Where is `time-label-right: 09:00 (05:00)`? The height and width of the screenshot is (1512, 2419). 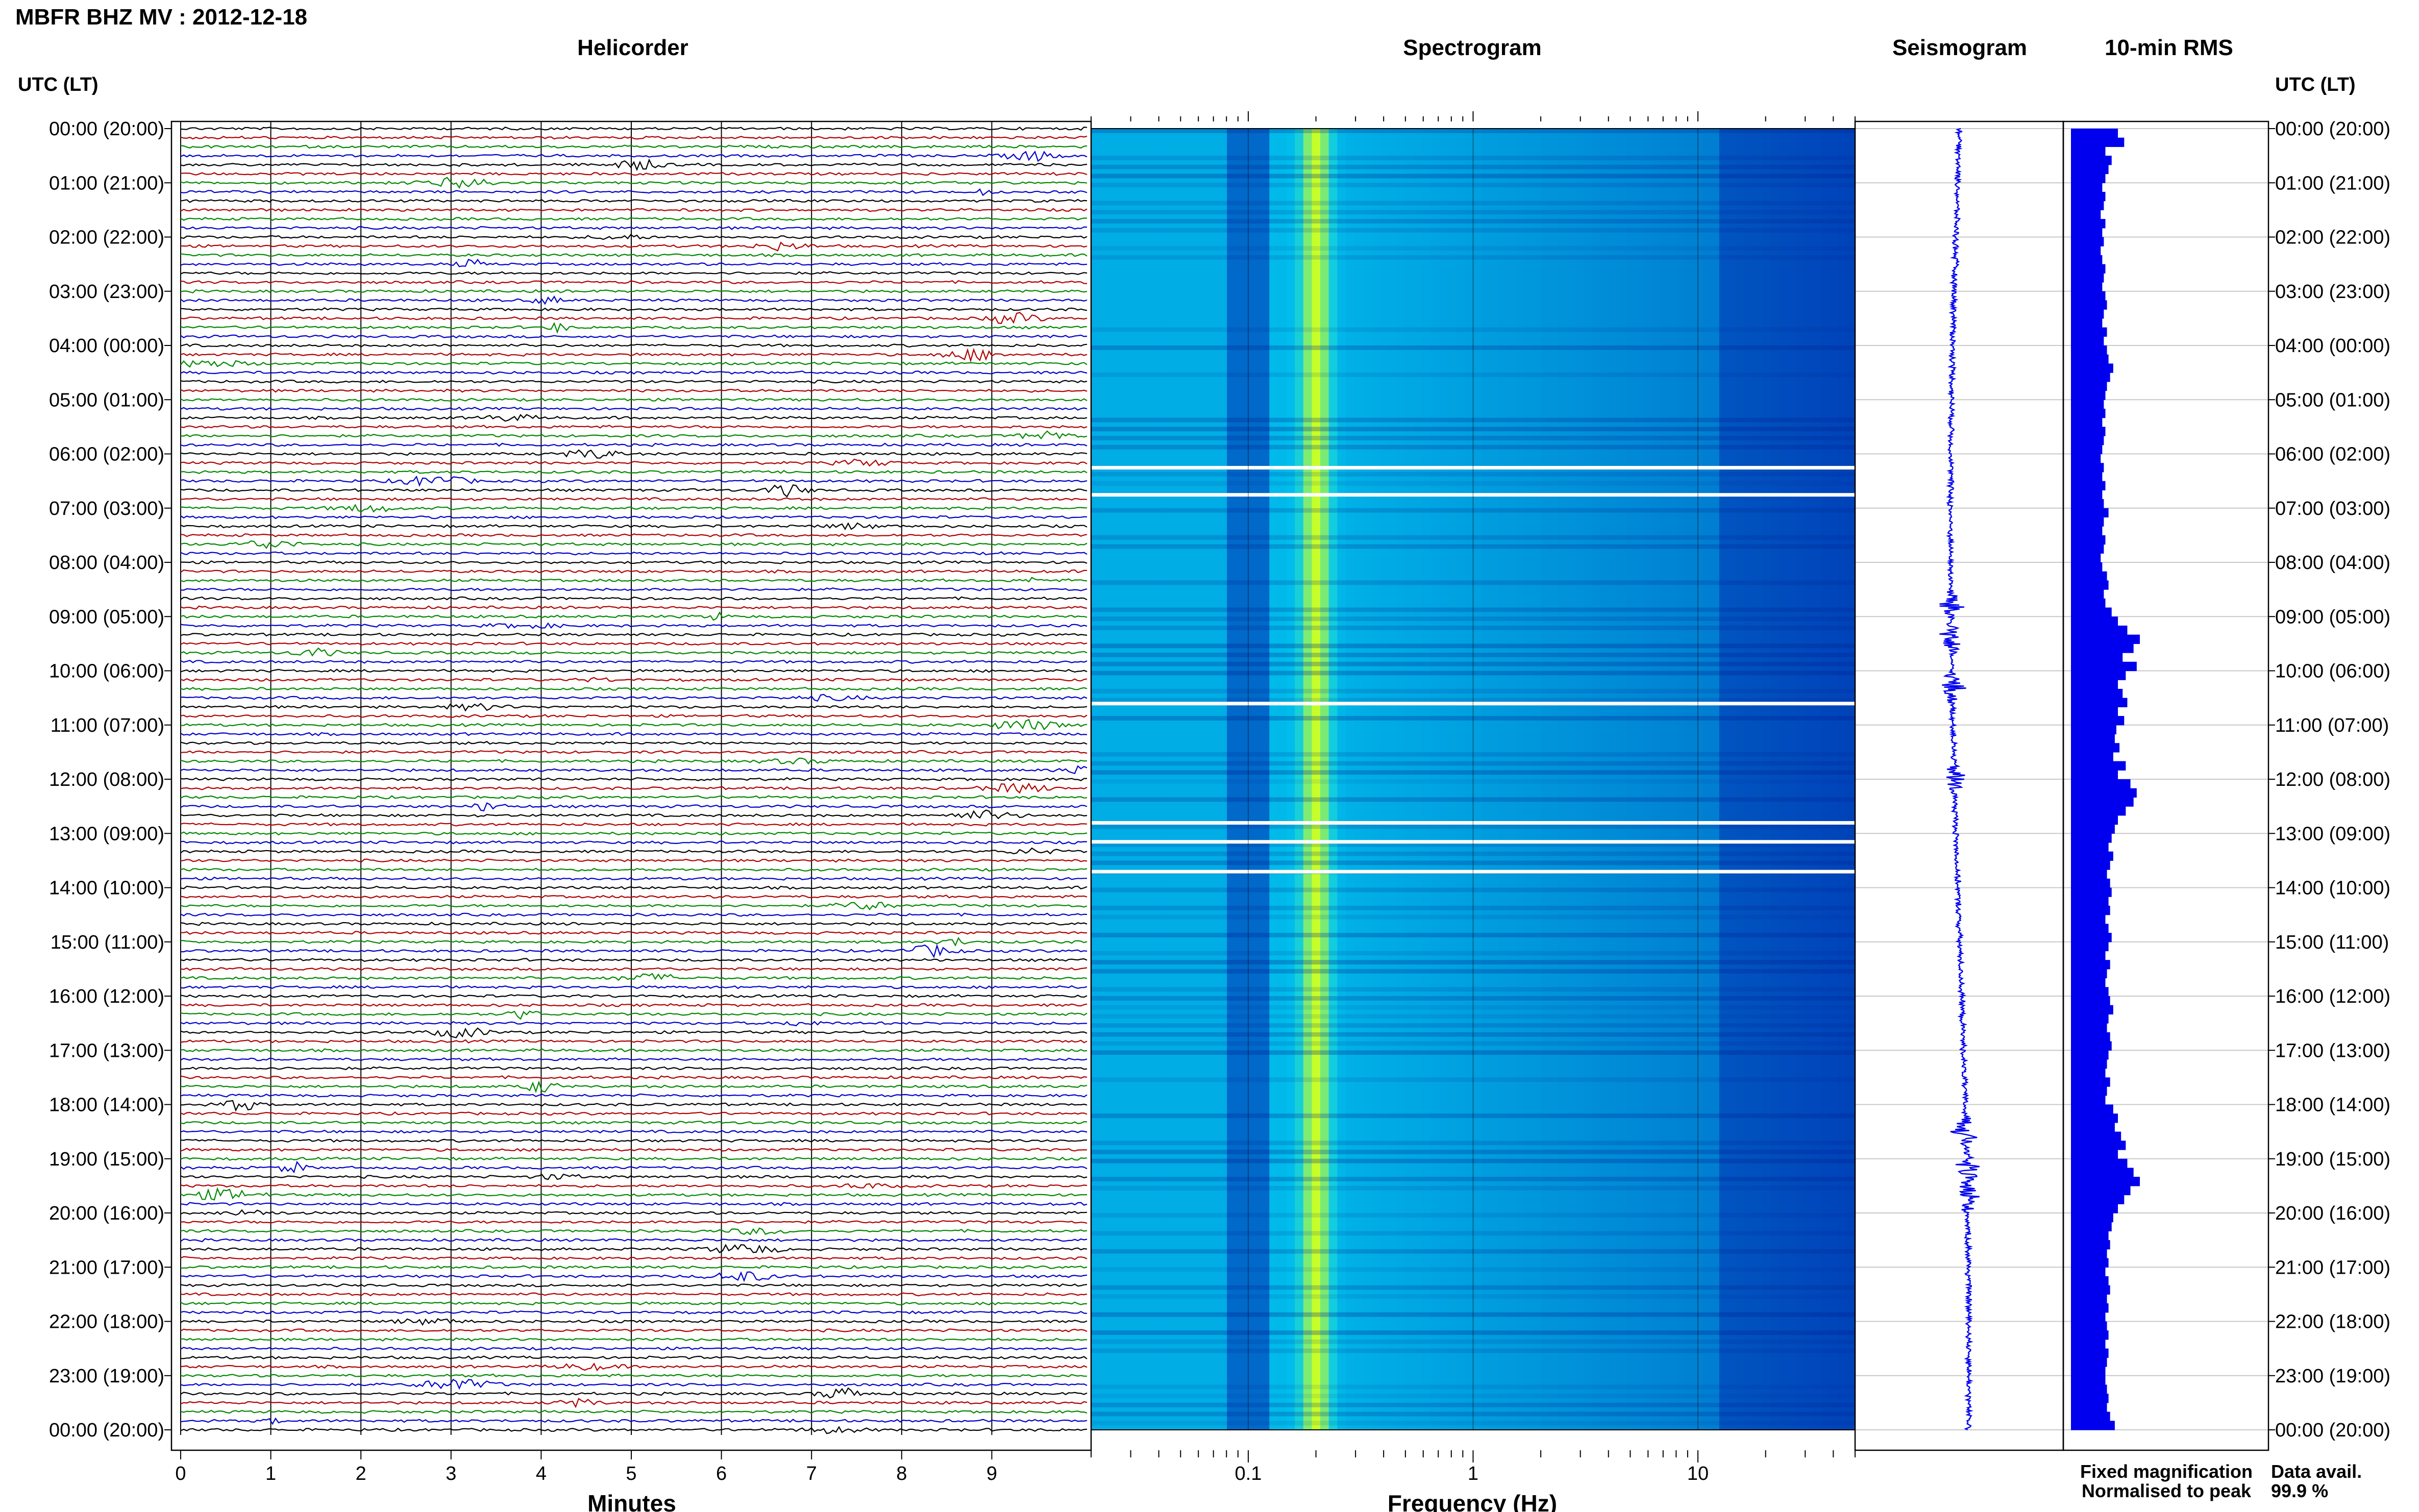
time-label-right: 09:00 (05:00) is located at coordinates (2332, 617).